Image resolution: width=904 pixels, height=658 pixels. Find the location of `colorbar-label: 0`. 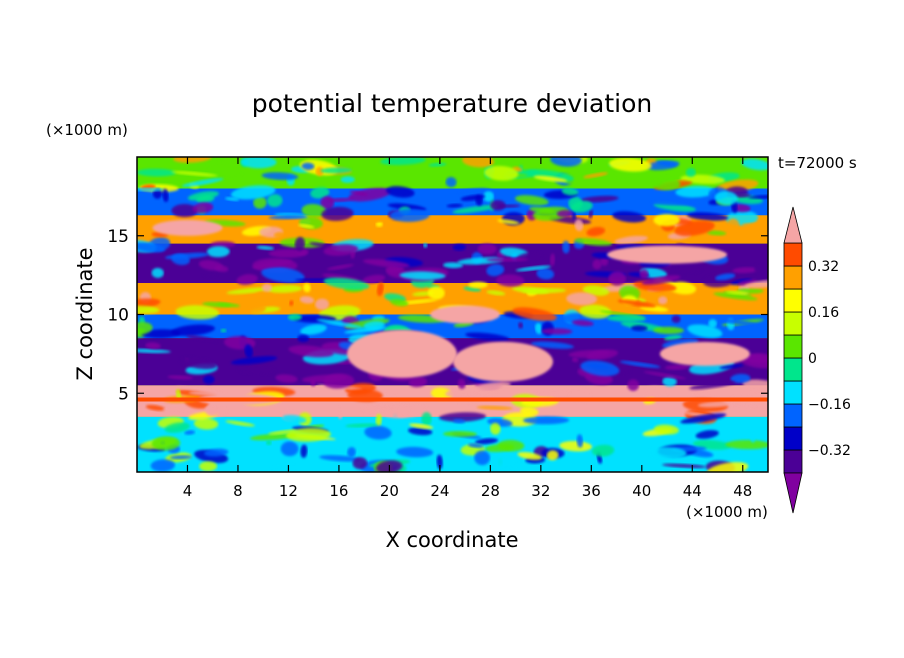

colorbar-label: 0 is located at coordinates (812, 359).